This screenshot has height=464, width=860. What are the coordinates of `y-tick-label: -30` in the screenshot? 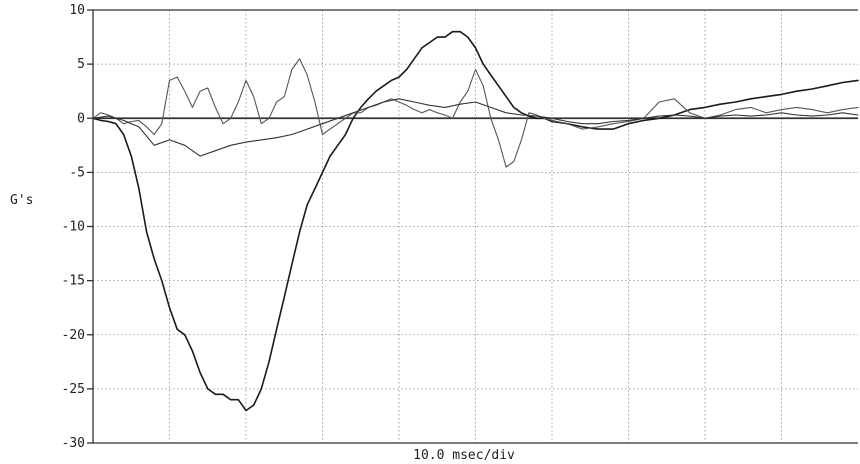 It's located at (73, 443).